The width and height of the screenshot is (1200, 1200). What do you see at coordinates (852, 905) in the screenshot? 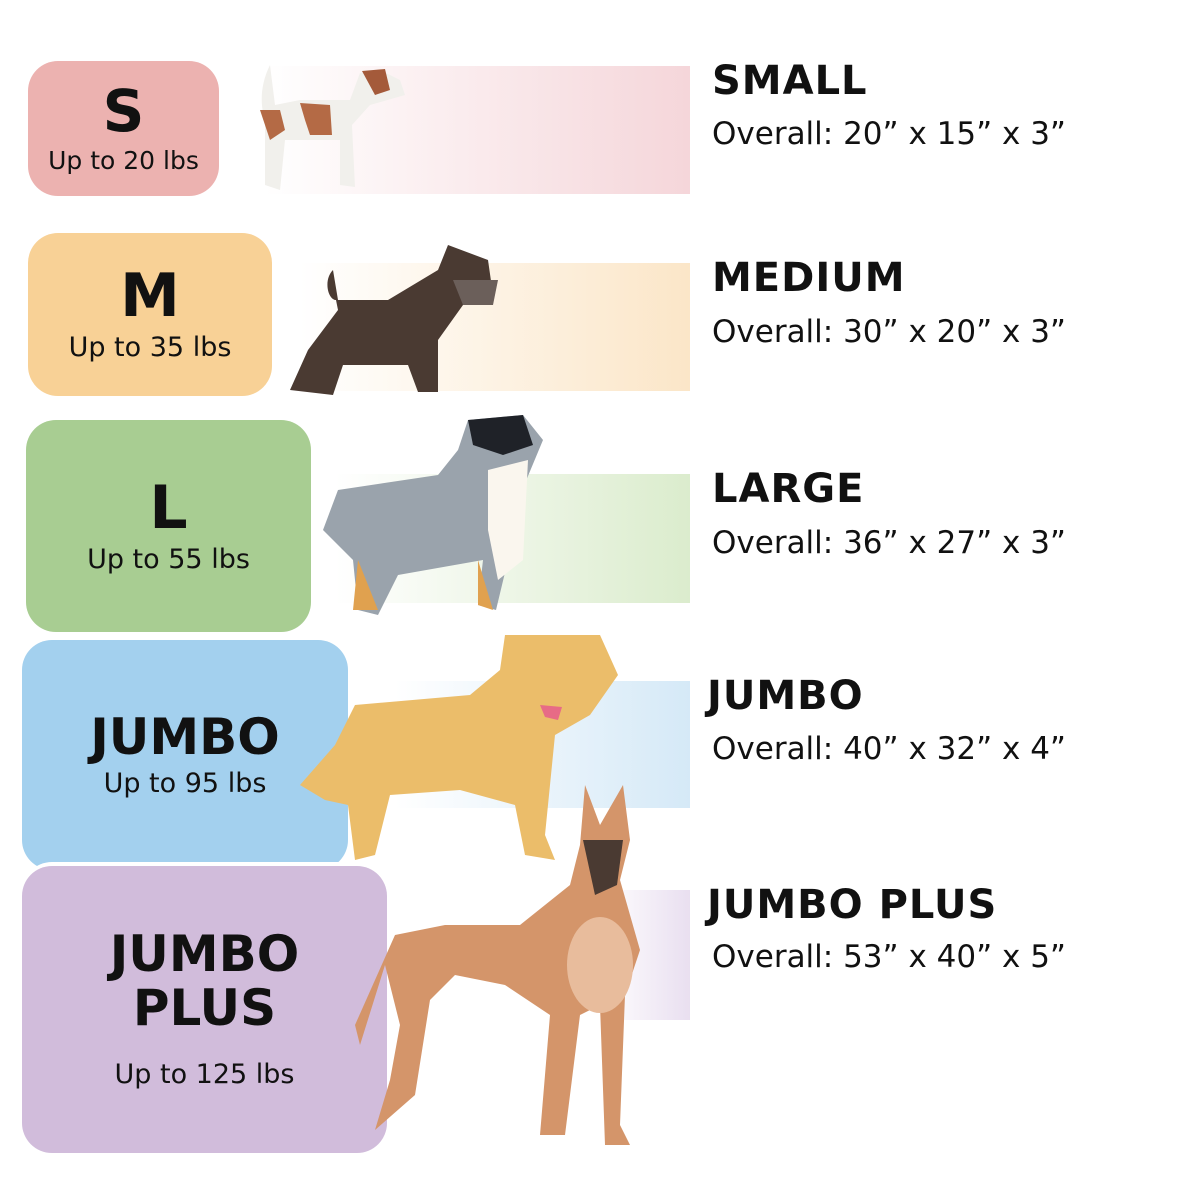
I see `size-name-jumbo-plus: JUMBO PLUS` at bounding box center [852, 905].